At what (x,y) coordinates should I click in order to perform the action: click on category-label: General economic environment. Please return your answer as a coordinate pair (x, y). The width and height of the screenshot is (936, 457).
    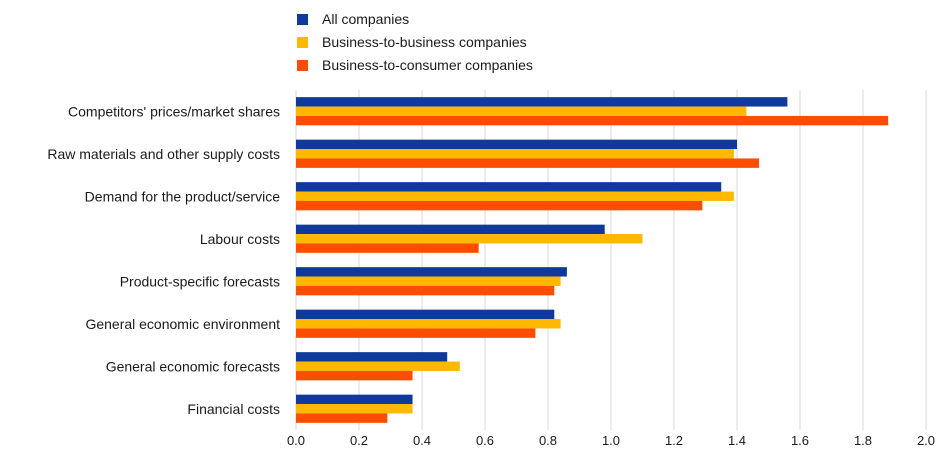
    Looking at the image, I should click on (182, 324).